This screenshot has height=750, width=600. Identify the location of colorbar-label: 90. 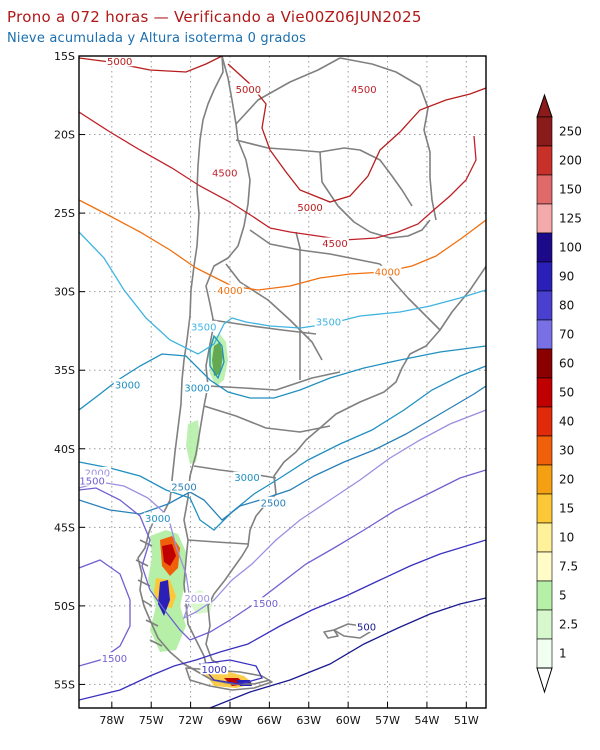
(566, 277).